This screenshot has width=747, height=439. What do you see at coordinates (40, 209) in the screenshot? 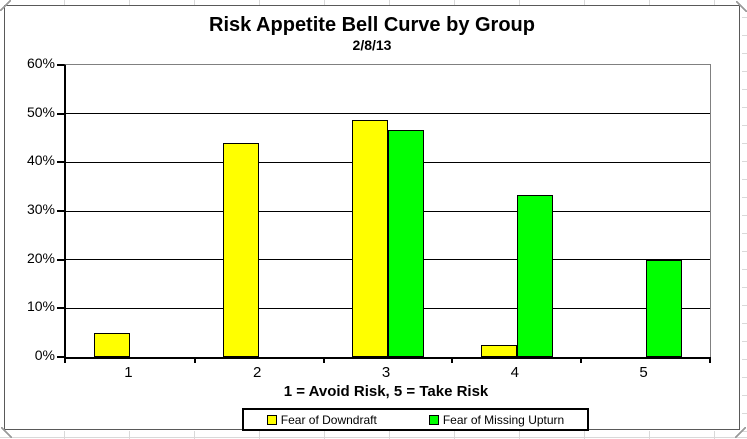
I see `y-tick-label-30%: 30%` at bounding box center [40, 209].